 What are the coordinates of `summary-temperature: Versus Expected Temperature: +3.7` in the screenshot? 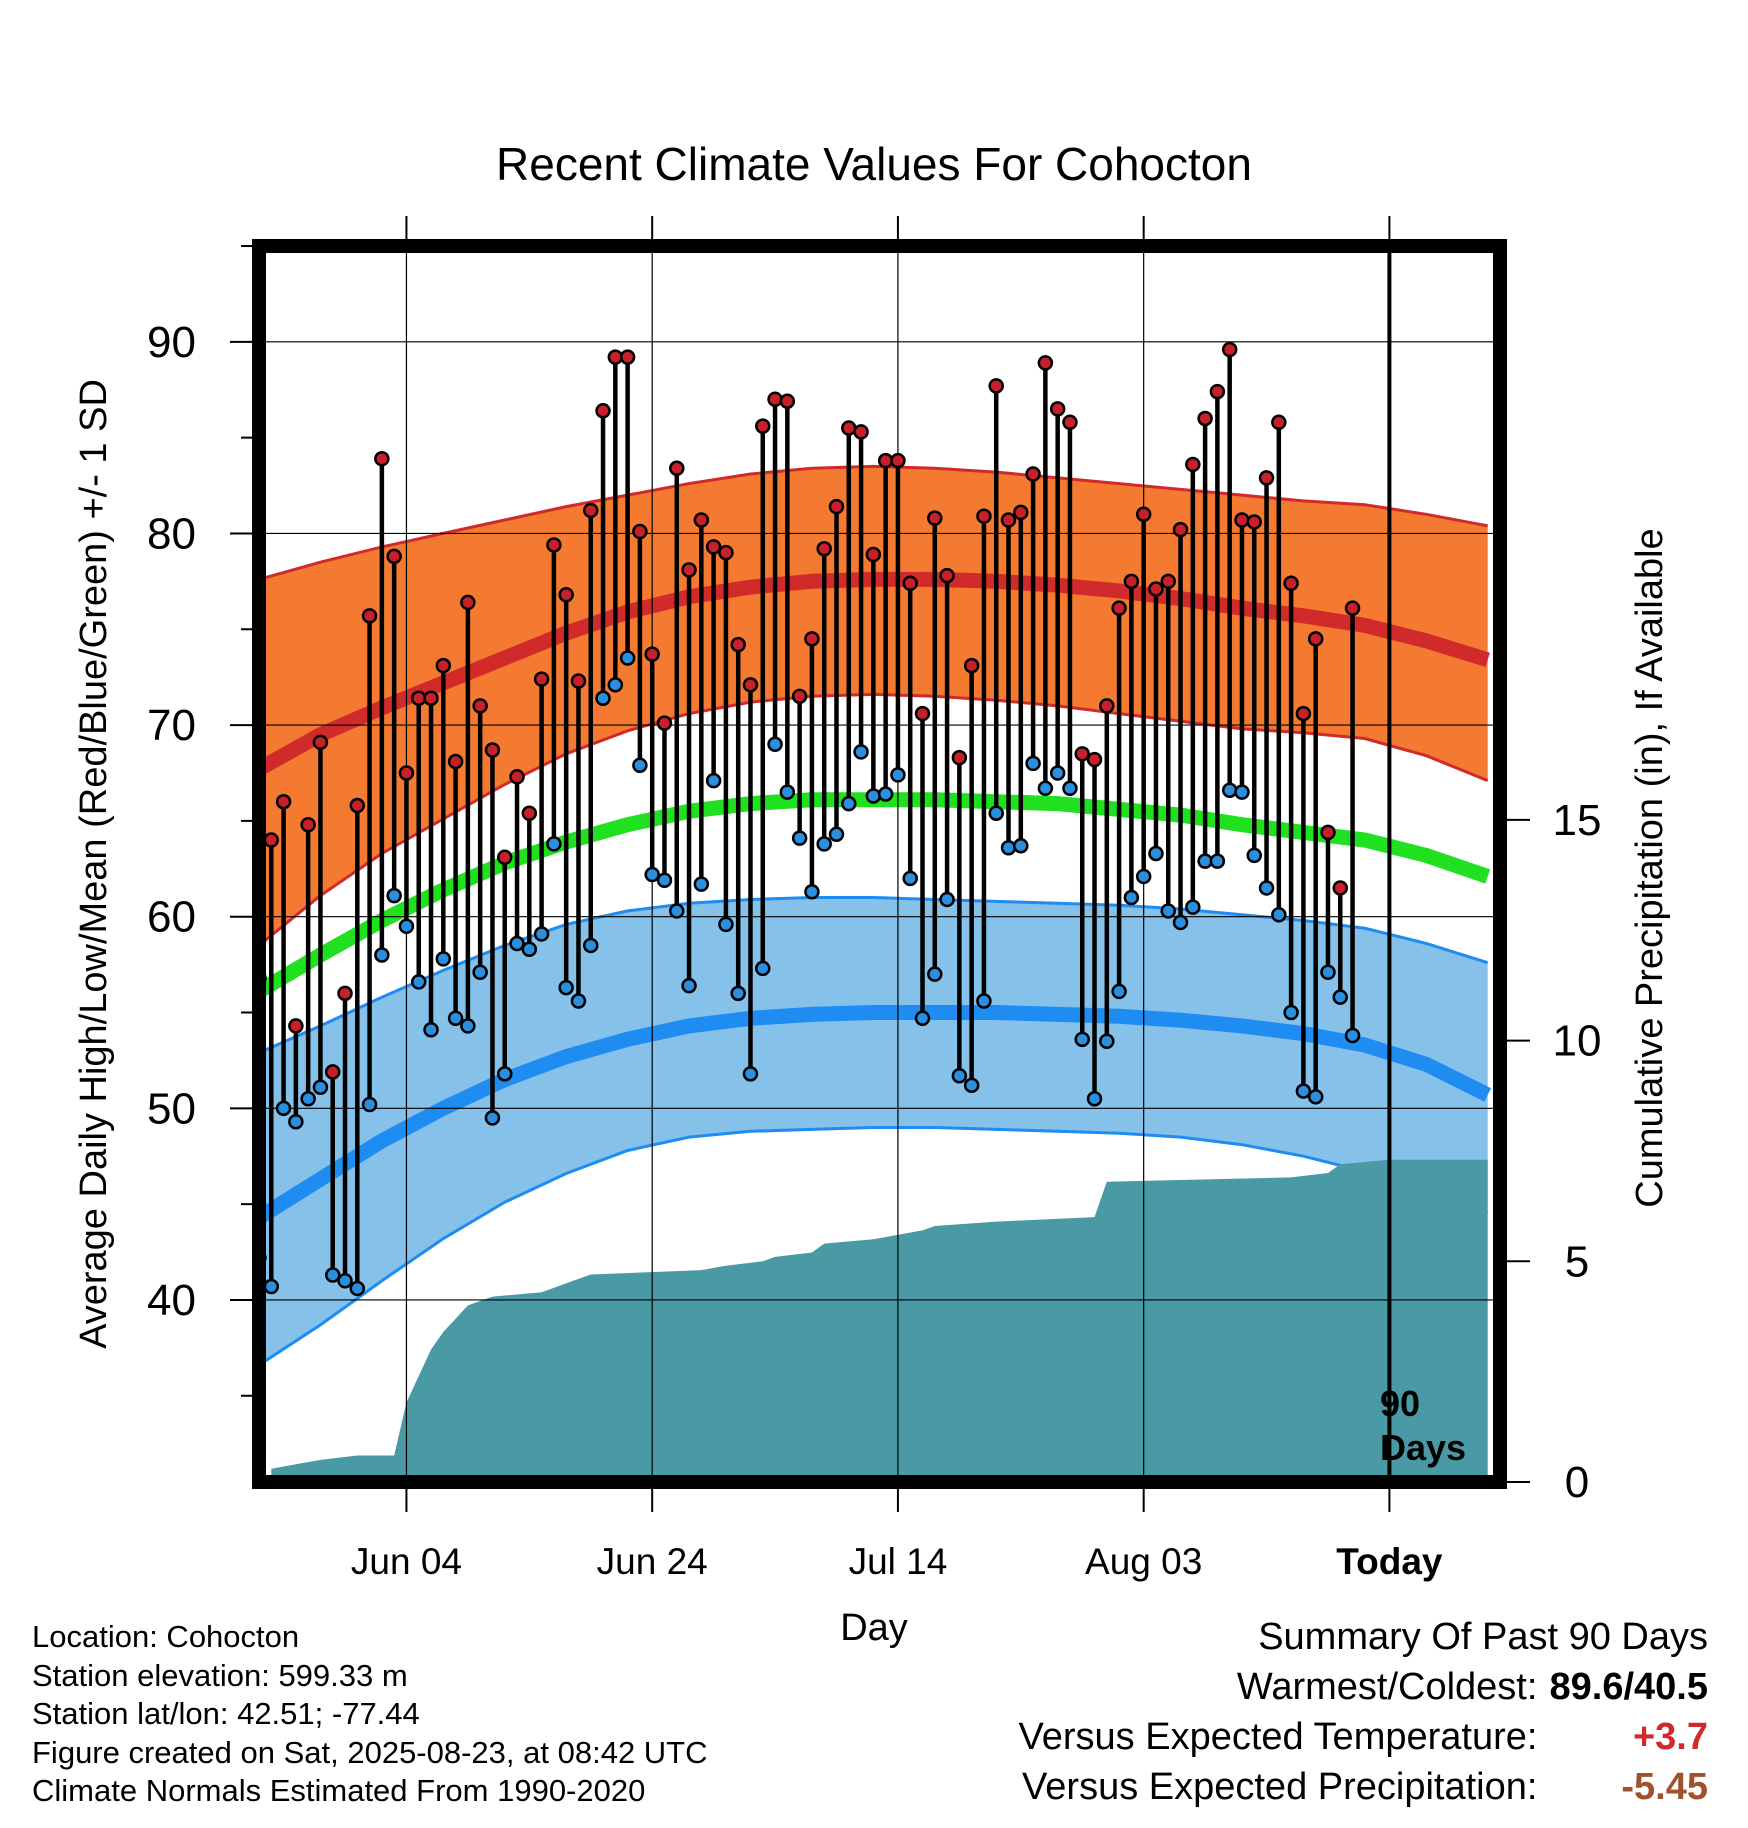 It's located at (1363, 1737).